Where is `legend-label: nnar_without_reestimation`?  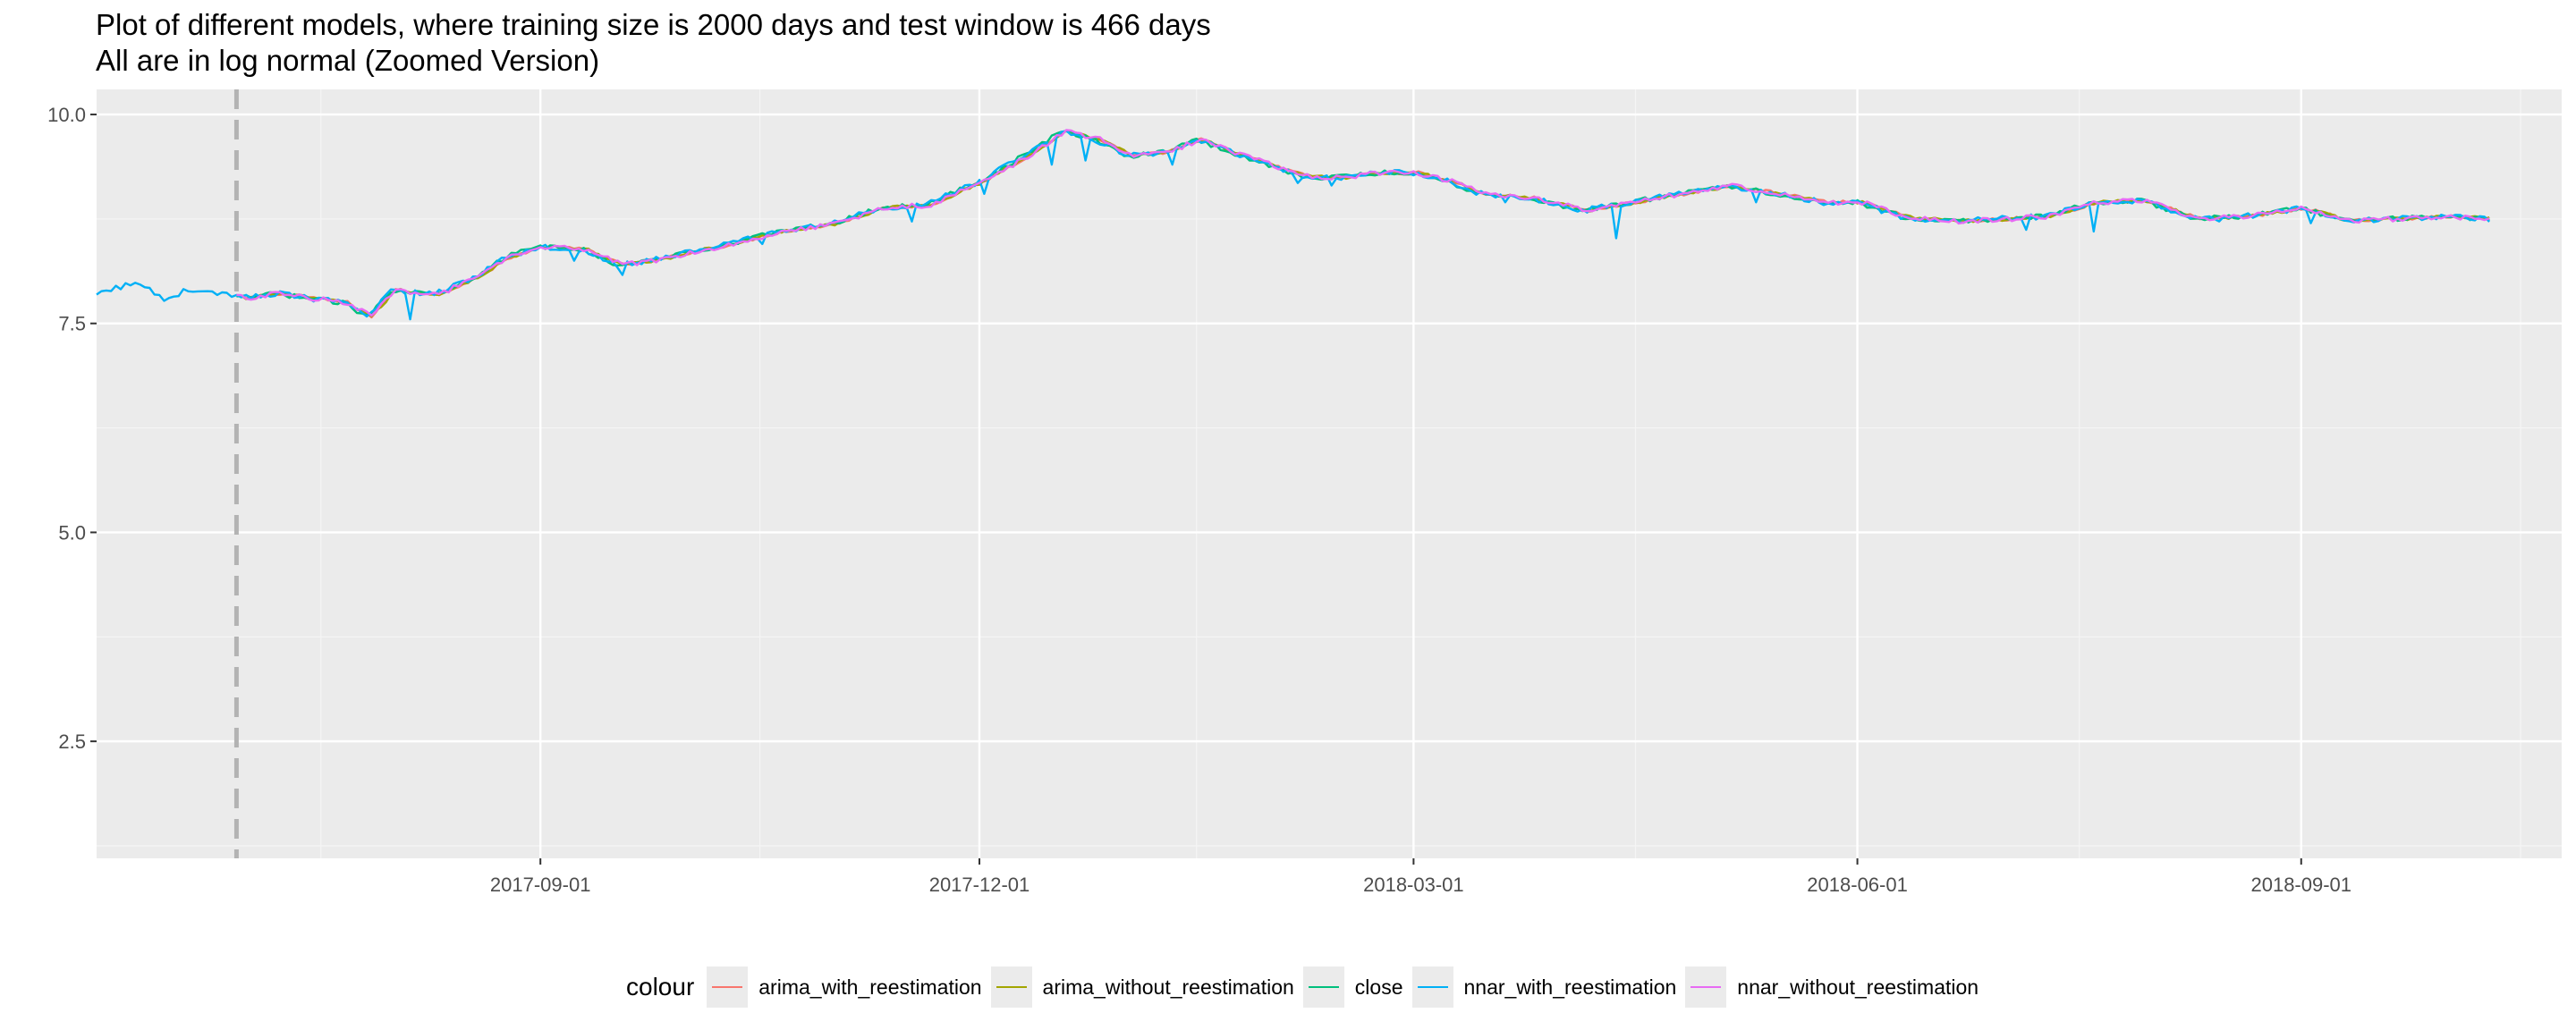
legend-label: nnar_without_reestimation is located at coordinates (1858, 987).